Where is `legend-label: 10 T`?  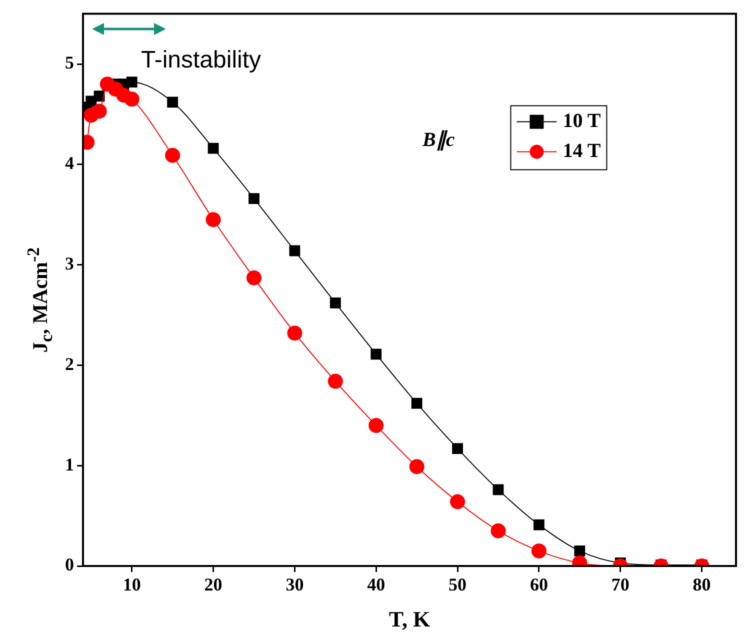
legend-label: 10 T is located at coordinates (582, 121).